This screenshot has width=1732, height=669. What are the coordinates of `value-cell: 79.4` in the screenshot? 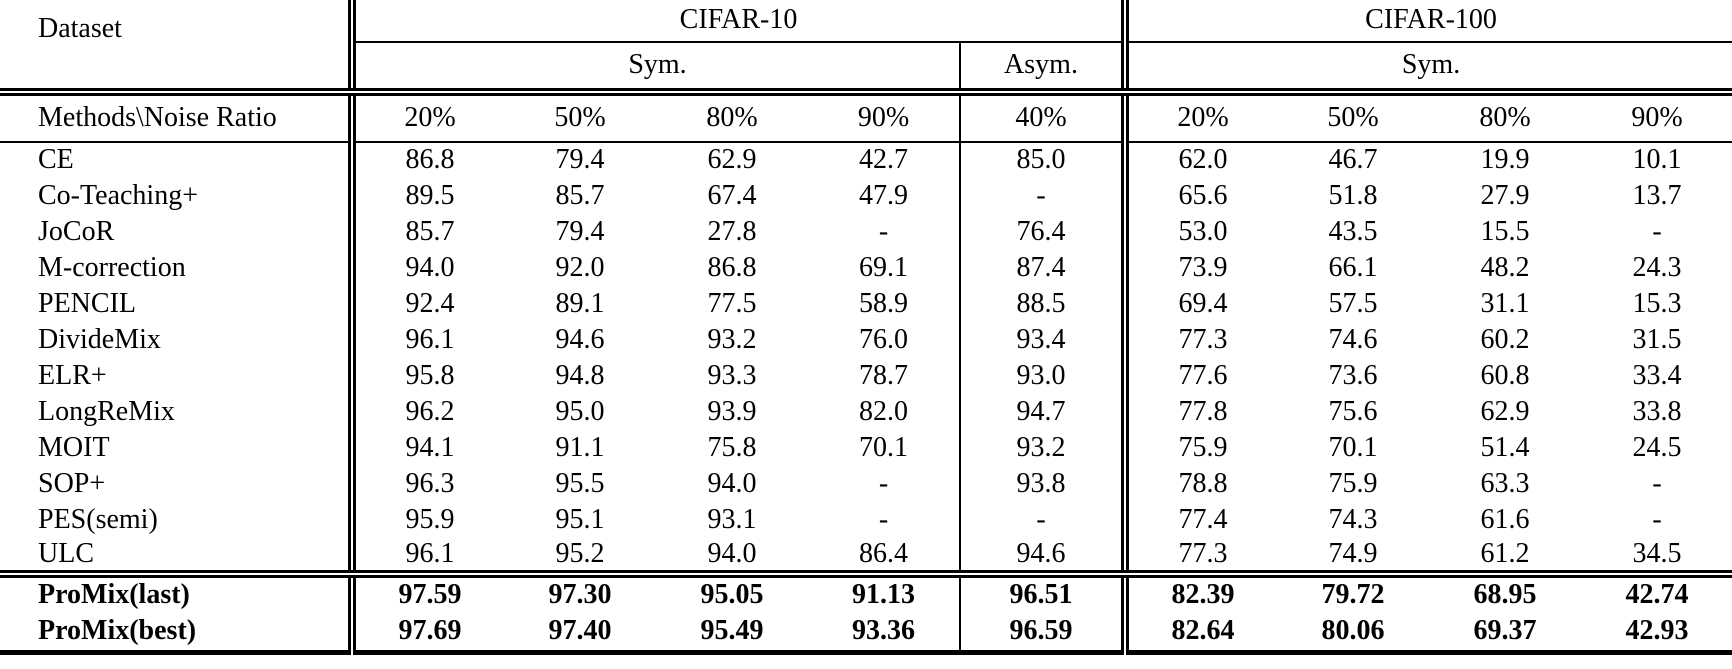 It's located at (580, 160).